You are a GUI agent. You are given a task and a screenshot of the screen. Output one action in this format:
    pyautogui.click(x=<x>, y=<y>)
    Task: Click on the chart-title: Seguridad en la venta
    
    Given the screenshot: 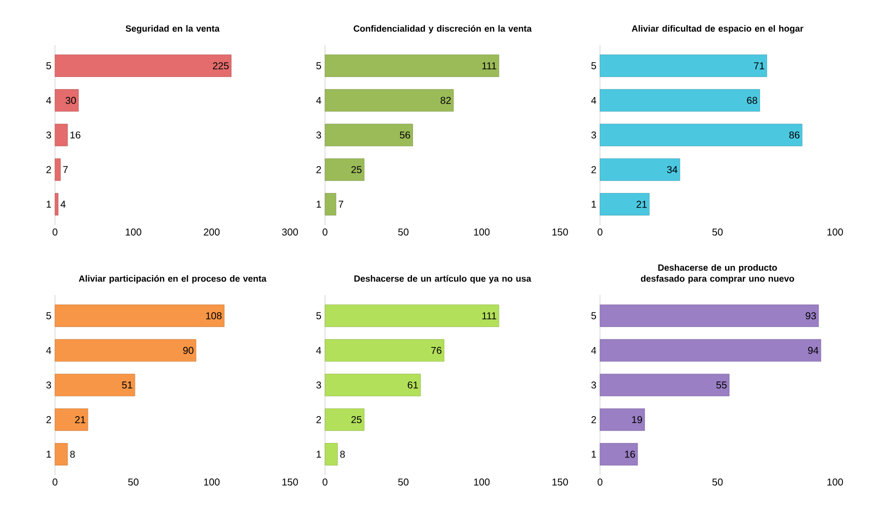 What is the action you would take?
    pyautogui.click(x=173, y=29)
    